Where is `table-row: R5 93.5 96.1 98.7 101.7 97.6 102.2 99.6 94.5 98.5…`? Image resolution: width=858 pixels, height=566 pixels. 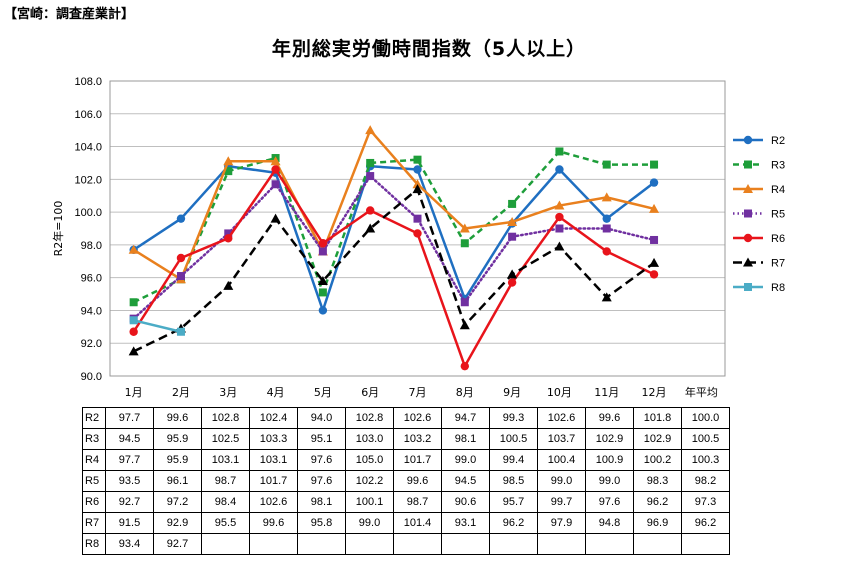
table-row: R5 93.5 96.1 98.7 101.7 97.6 102.2 99.6 94.5 98.5… is located at coordinates (406, 481).